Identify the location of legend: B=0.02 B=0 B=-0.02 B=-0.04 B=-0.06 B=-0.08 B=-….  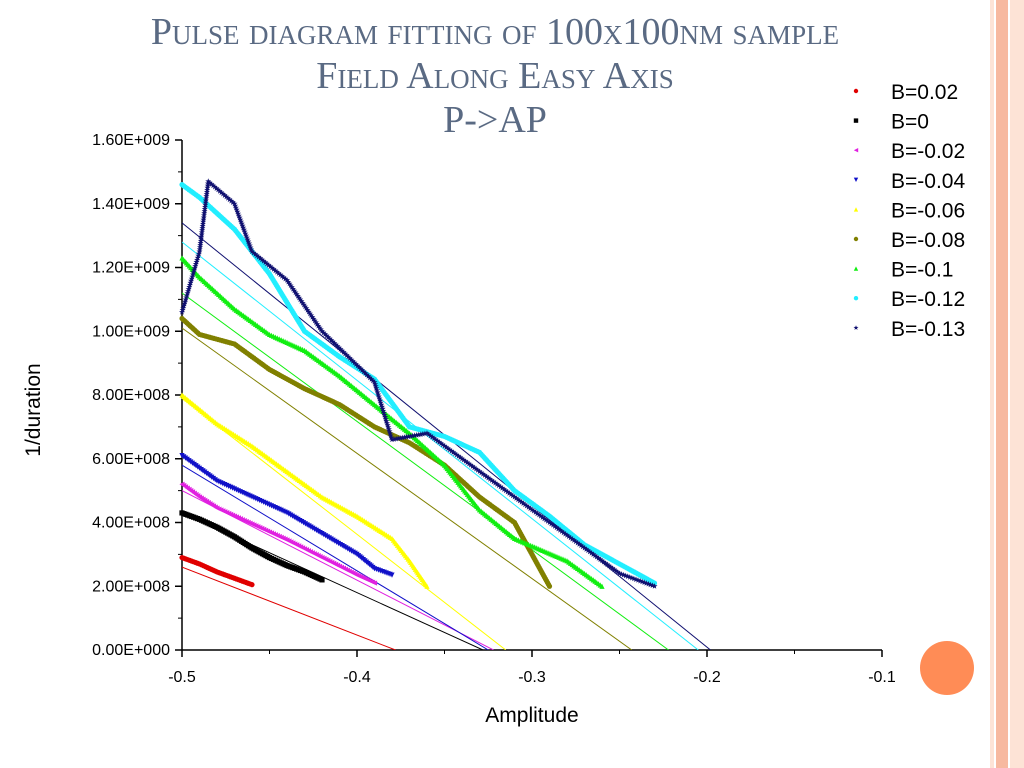
(909, 211).